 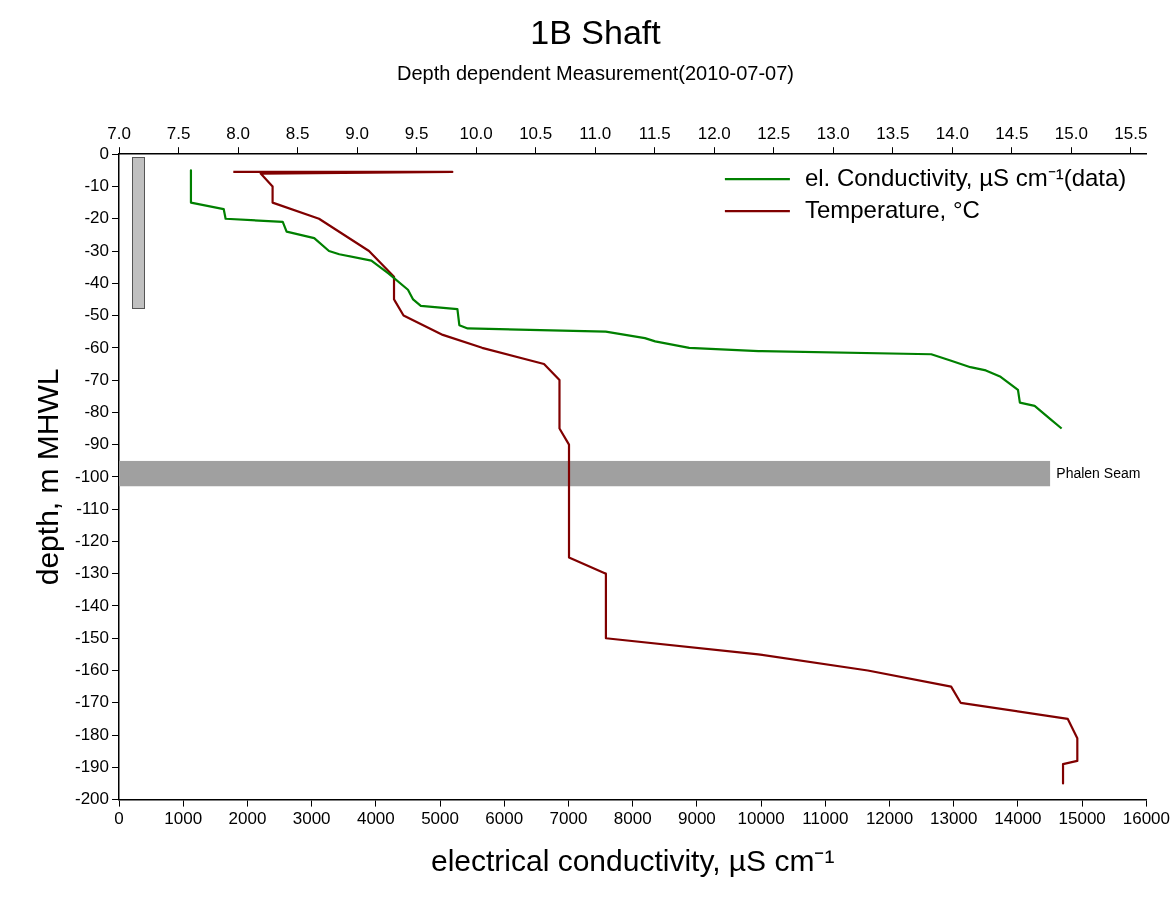 I want to click on x-tick-label: 1000, so click(x=183, y=819).